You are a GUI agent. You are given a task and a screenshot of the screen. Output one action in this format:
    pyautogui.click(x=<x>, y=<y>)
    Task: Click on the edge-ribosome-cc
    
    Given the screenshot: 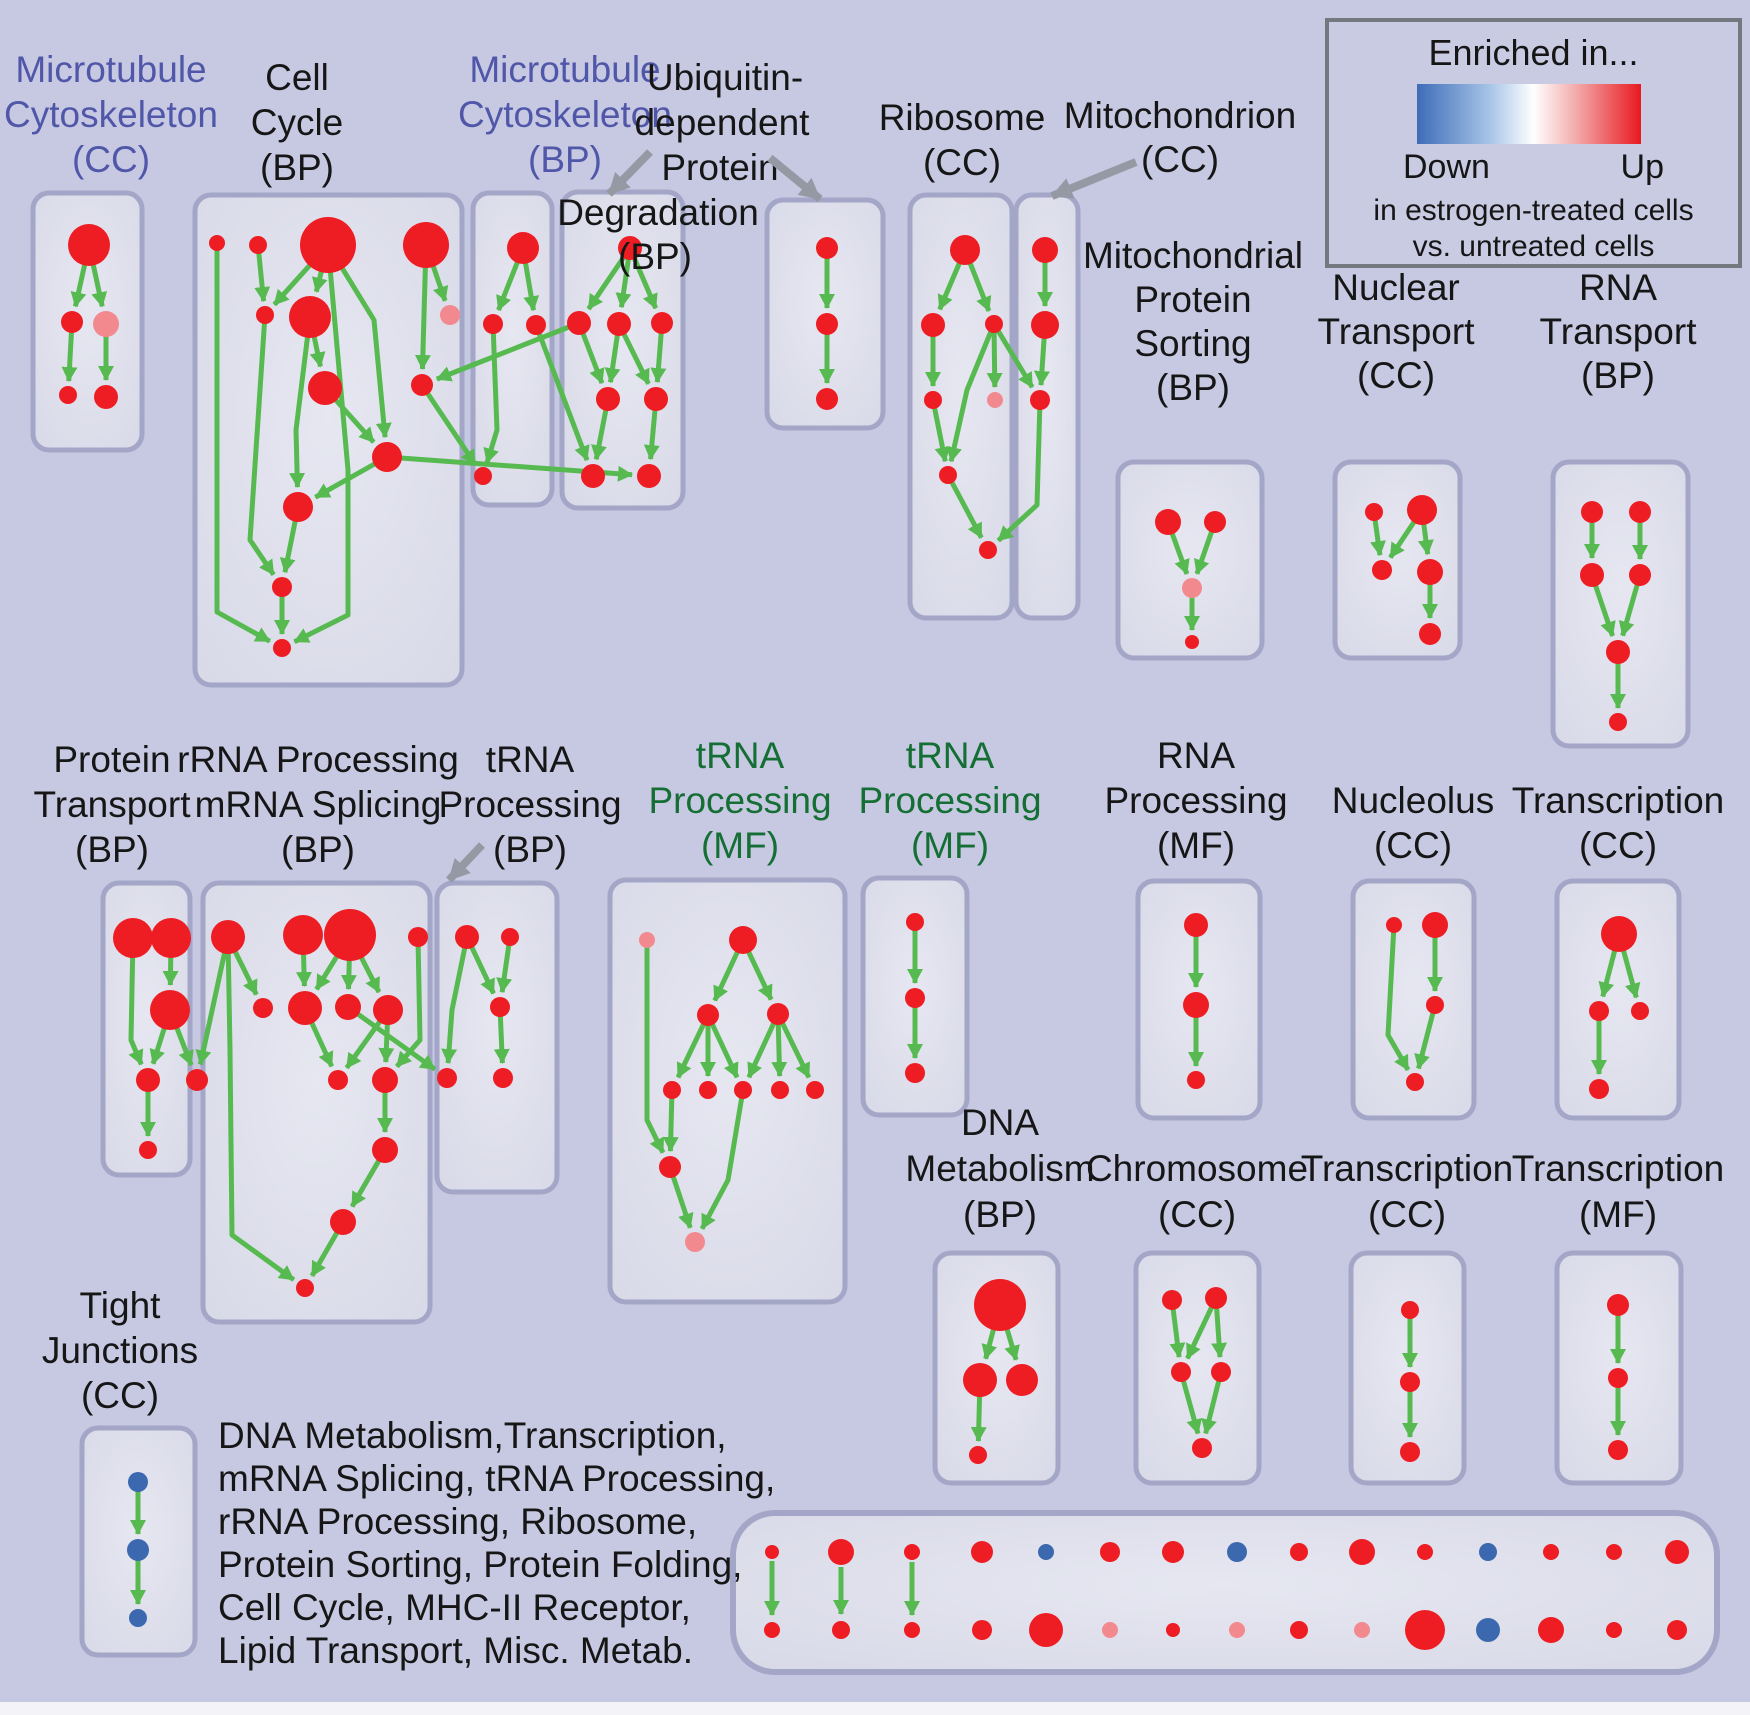 What is the action you would take?
    pyautogui.click(x=964, y=506)
    